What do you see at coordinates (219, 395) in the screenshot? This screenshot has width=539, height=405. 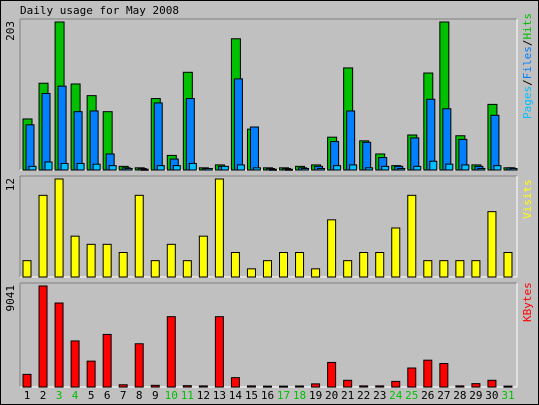 I see `x-tick-label: 13` at bounding box center [219, 395].